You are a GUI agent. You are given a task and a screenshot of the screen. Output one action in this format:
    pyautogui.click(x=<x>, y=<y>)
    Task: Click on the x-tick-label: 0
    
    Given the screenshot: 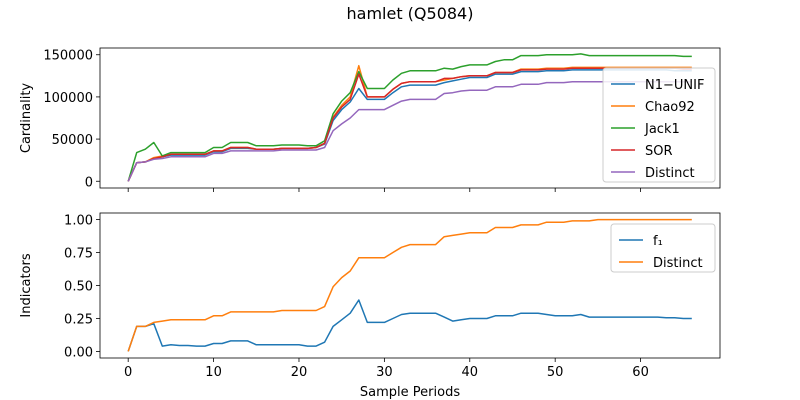 What is the action you would take?
    pyautogui.click(x=128, y=372)
    